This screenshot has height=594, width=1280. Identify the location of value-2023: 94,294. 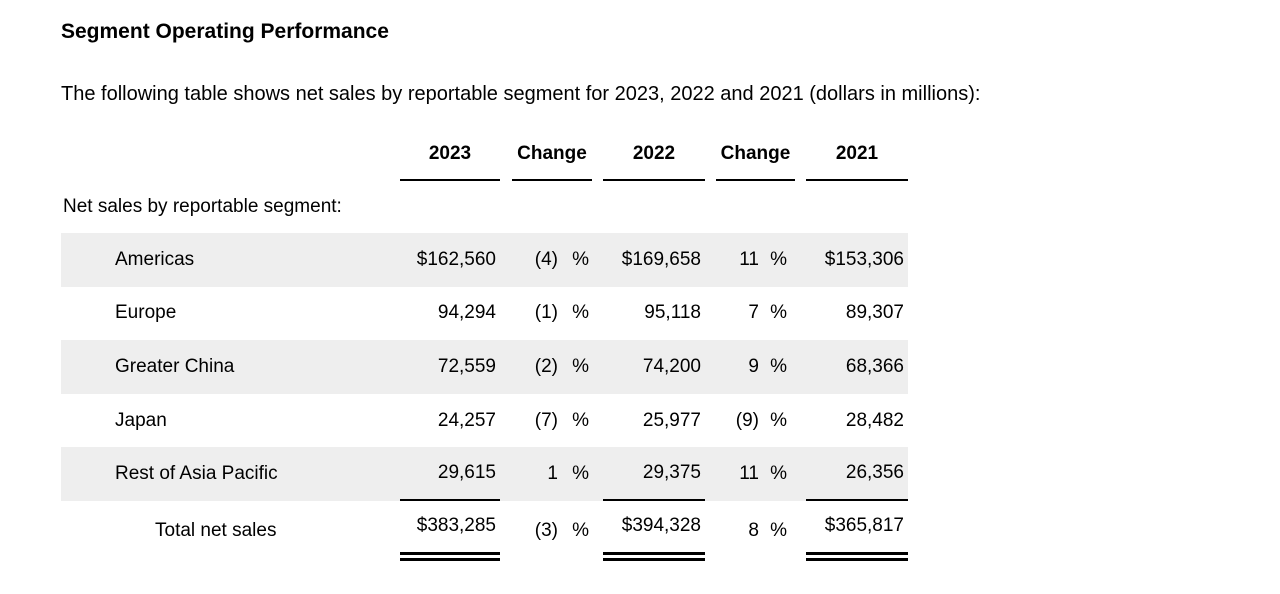
(466, 313).